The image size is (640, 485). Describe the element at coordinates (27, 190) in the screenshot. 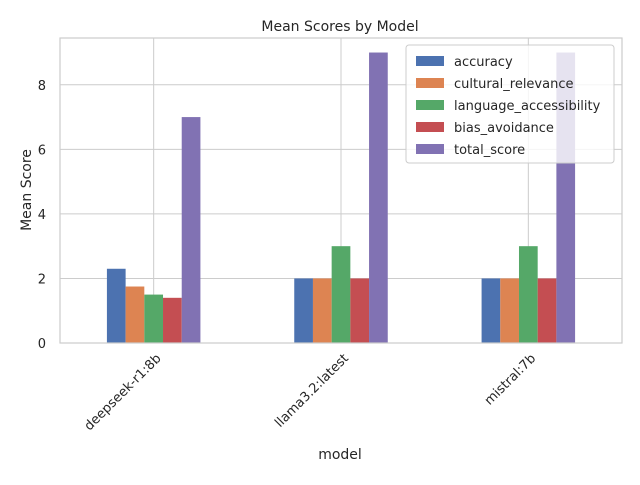

I see `y-axis-label: Mean Score` at that location.